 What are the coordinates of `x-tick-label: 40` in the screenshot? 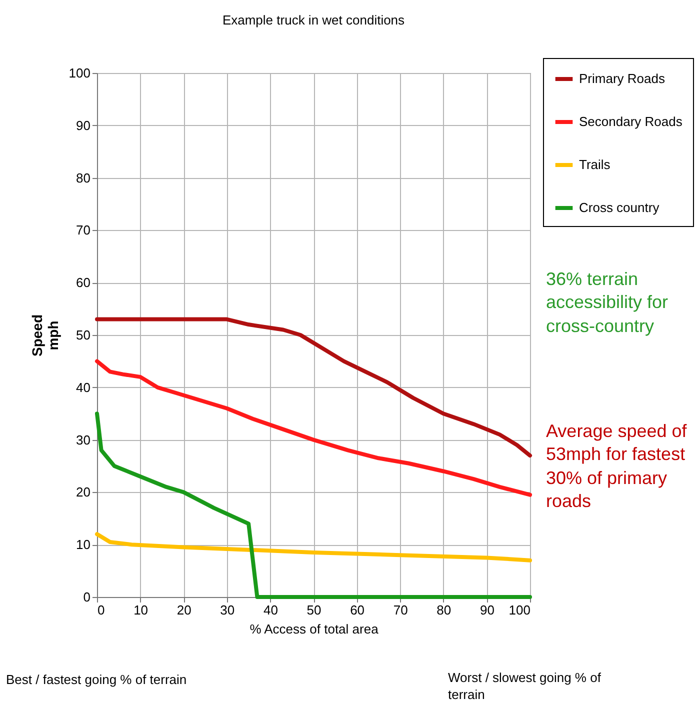 It's located at (270, 610).